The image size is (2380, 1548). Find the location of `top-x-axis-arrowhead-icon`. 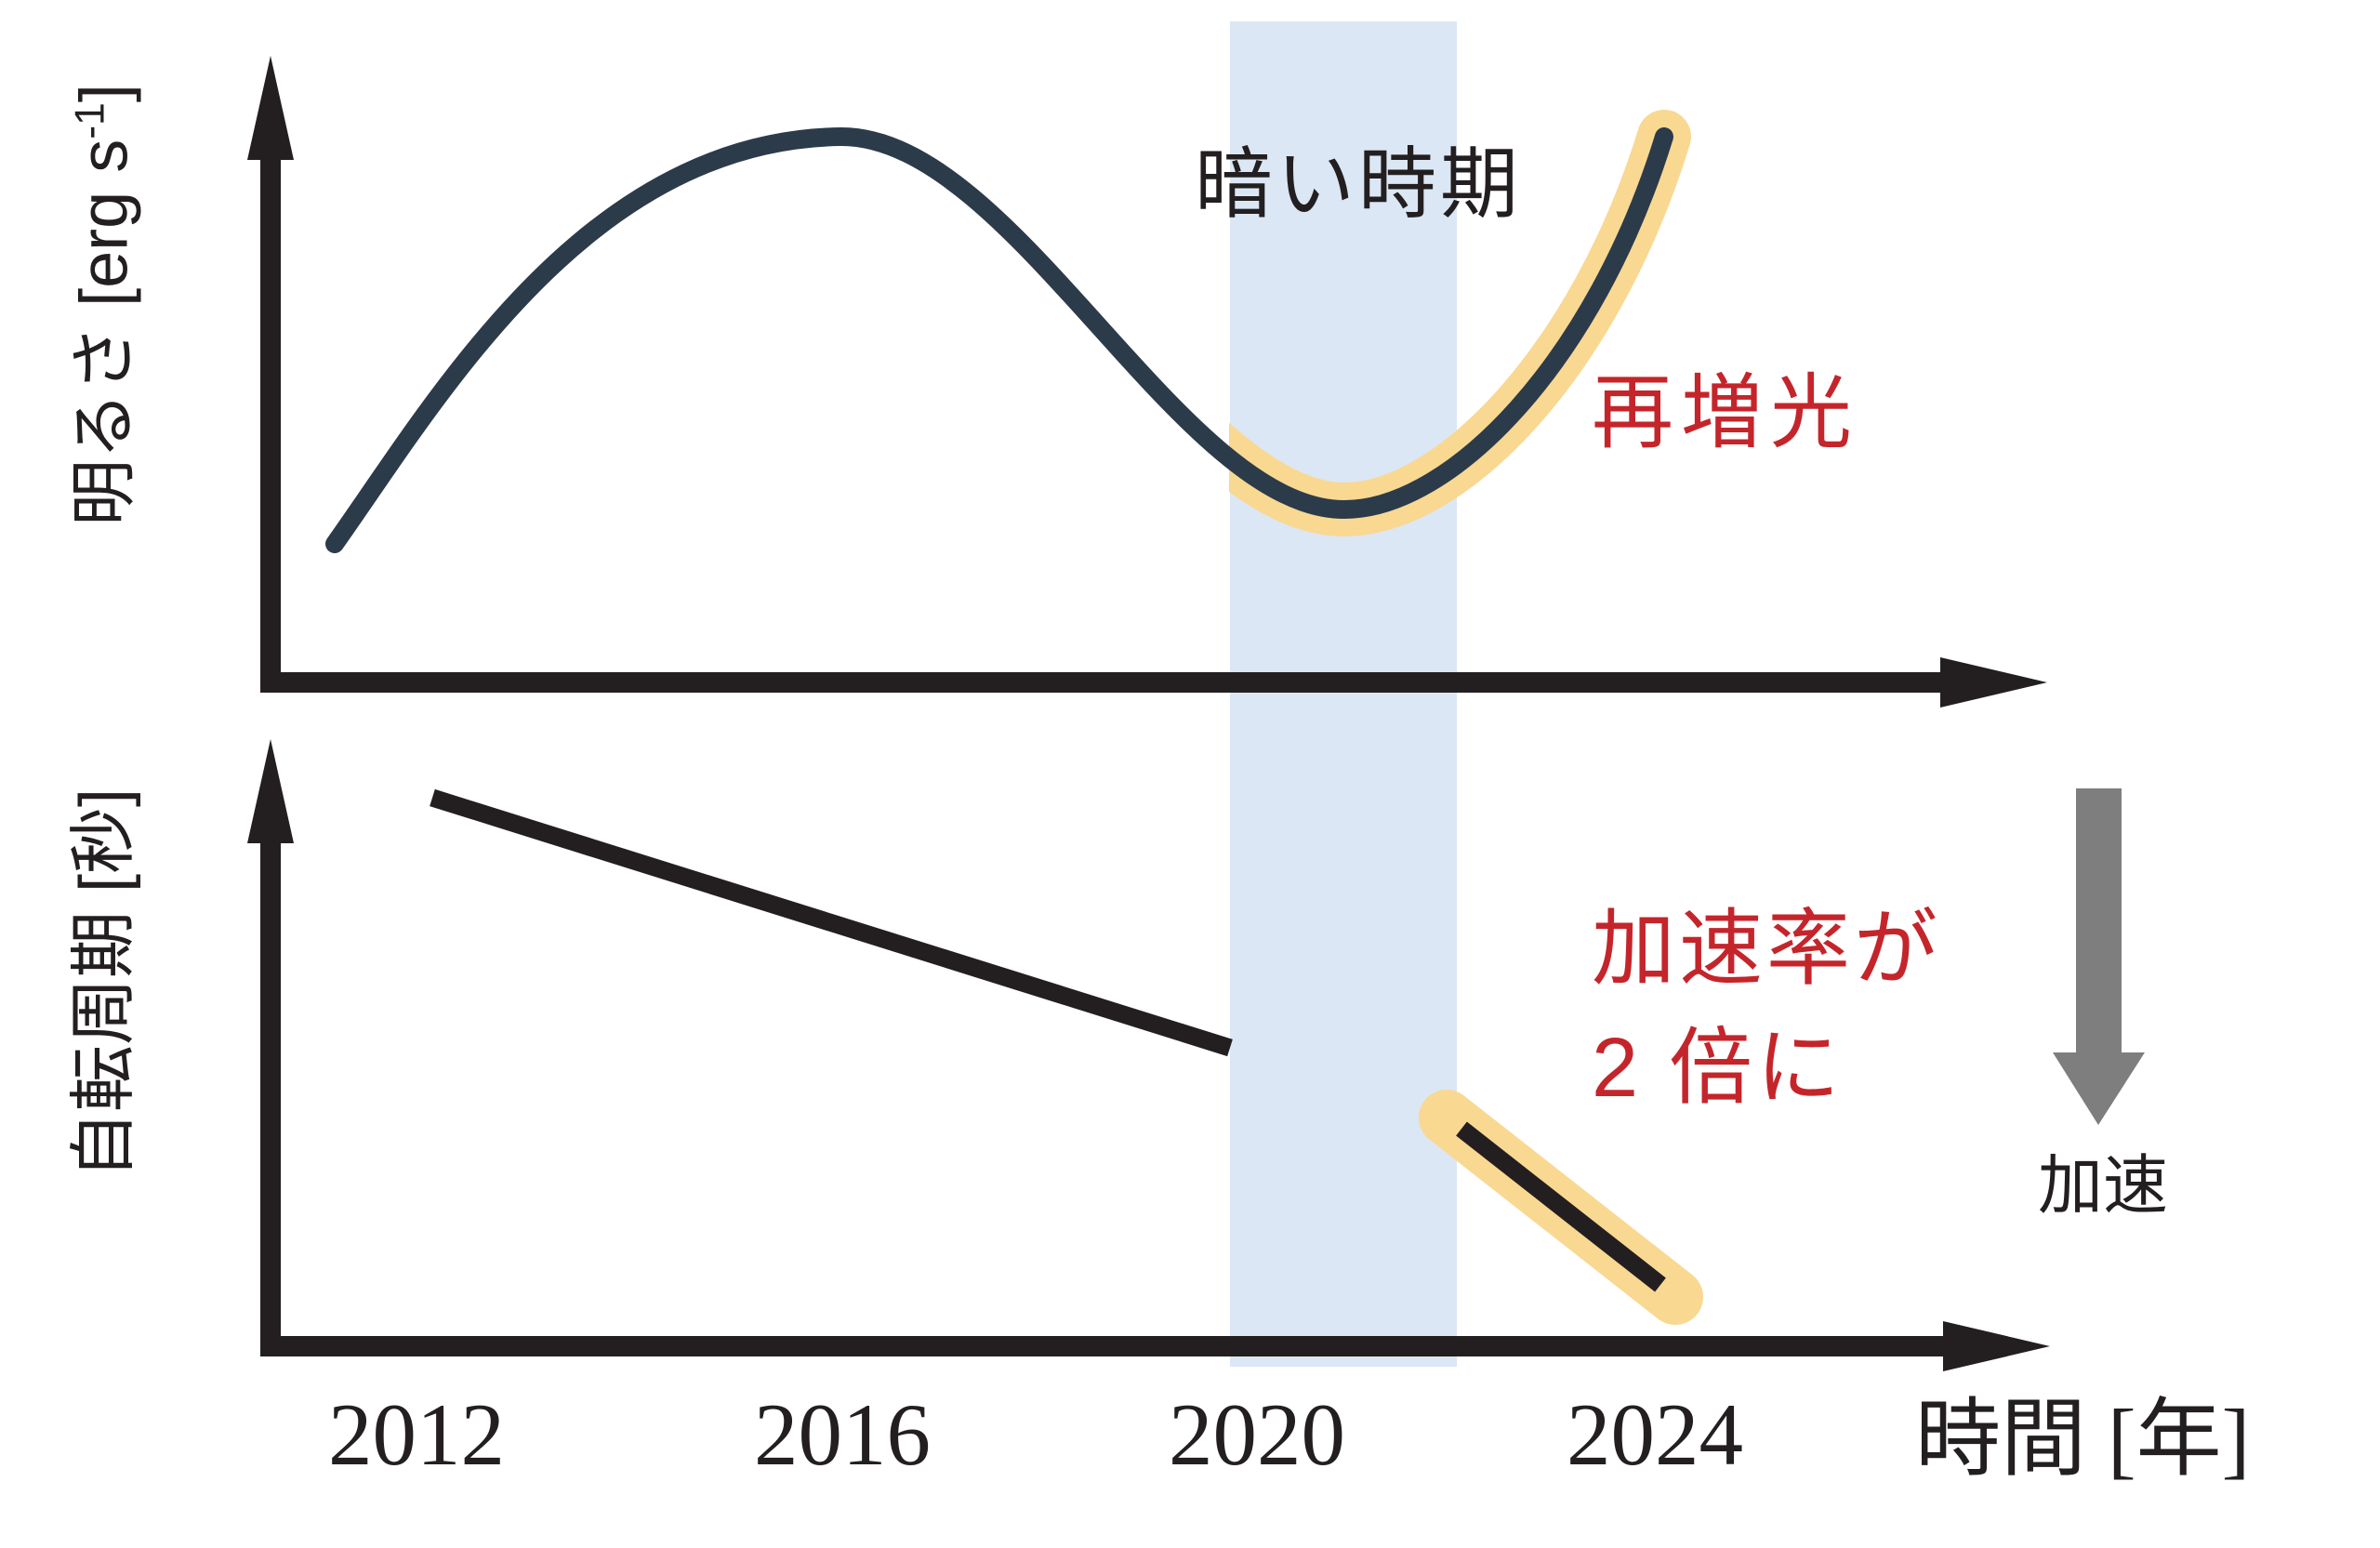

top-x-axis-arrowhead-icon is located at coordinates (1993, 682).